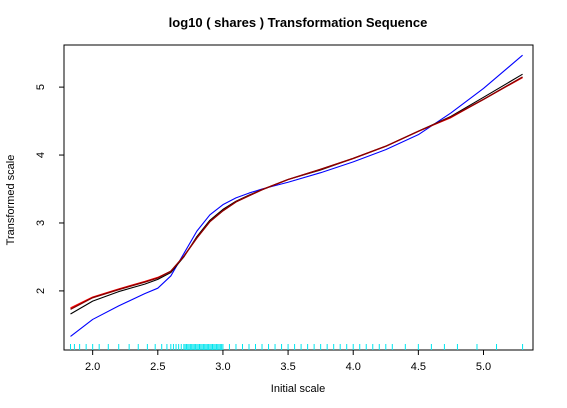  What do you see at coordinates (298, 22) in the screenshot?
I see `chart-title: log10 ( shares ) Transformation Sequence` at bounding box center [298, 22].